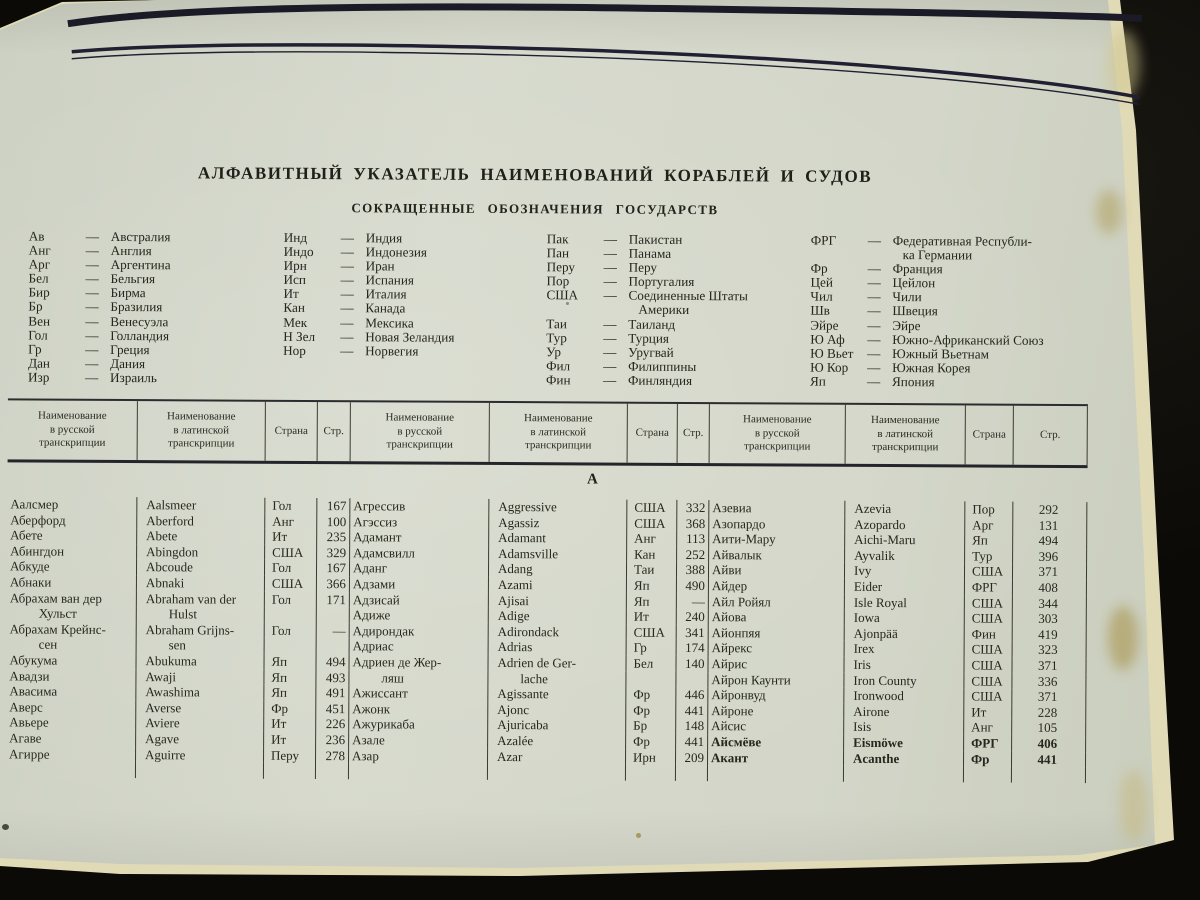 This screenshot has height=900, width=1200. I want to click on cell-page: 226, so click(333, 724).